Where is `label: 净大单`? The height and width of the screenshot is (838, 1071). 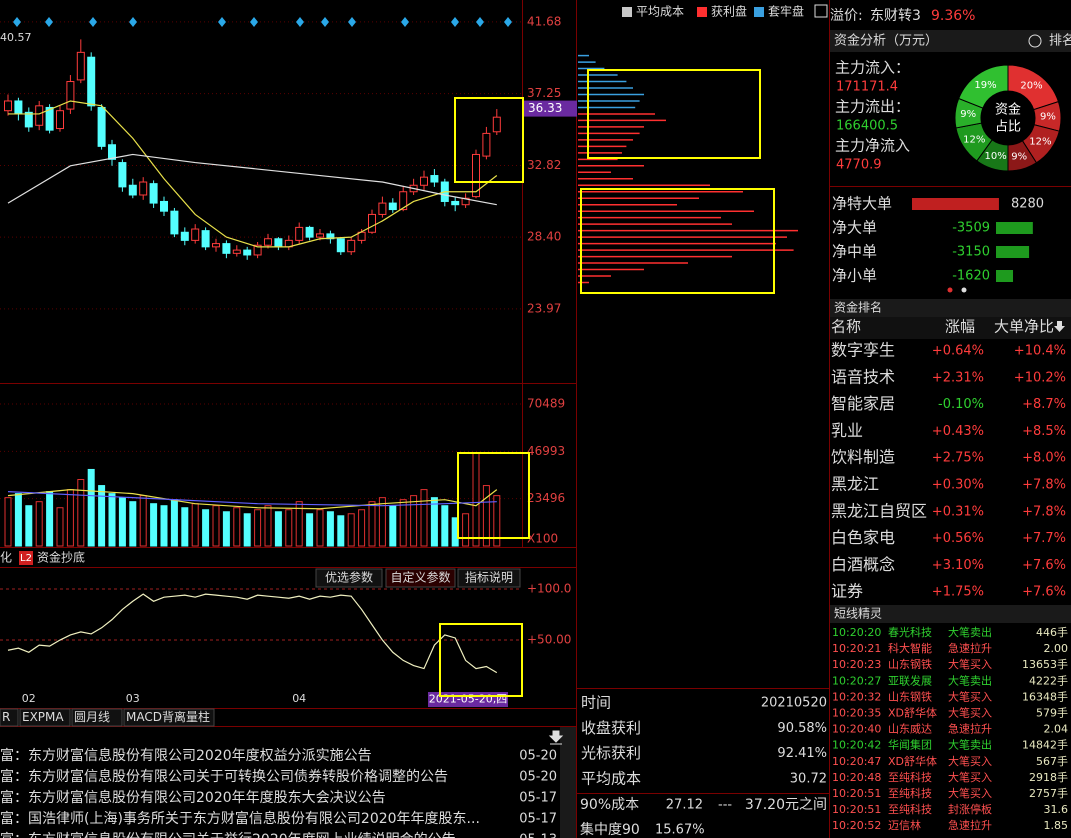
label: 净大单 is located at coordinates (854, 228).